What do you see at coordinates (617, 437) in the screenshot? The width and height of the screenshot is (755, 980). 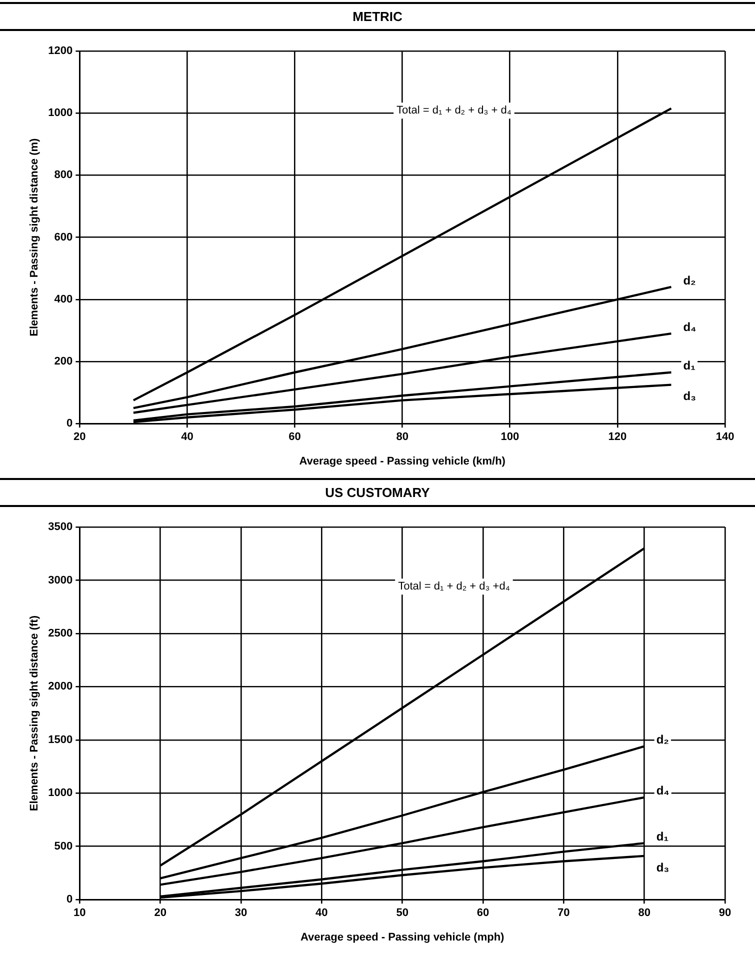 I see `x-tick-label: 120` at bounding box center [617, 437].